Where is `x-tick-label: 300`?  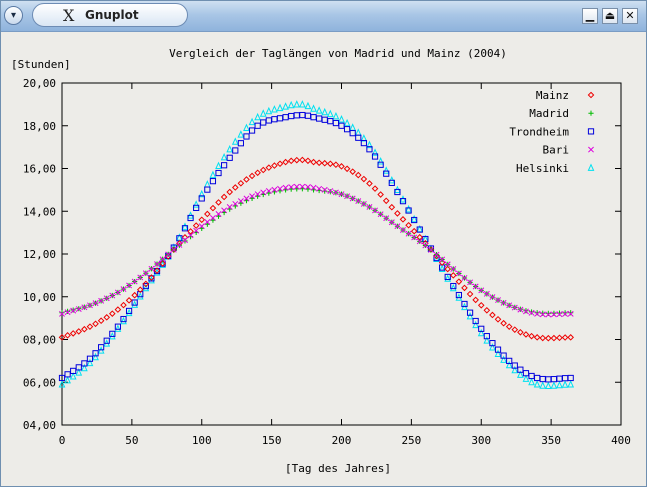
x-tick-label: 300 is located at coordinates (481, 440).